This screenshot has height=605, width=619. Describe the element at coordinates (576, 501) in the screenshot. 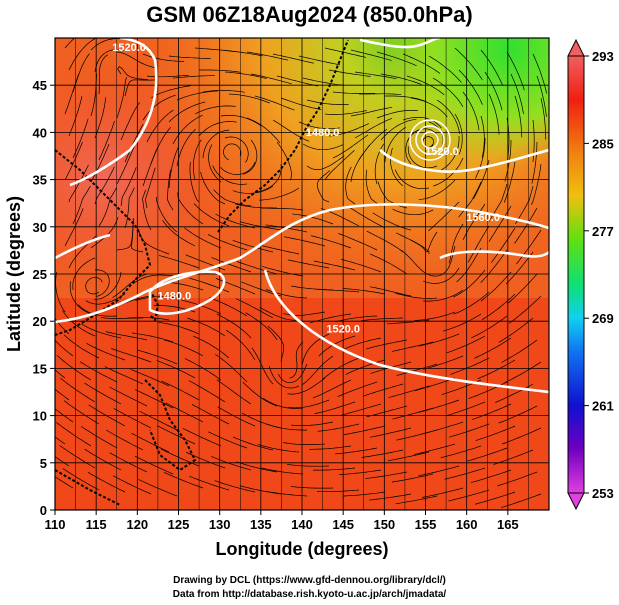

I see `colorbar-bottom-arrow` at that location.